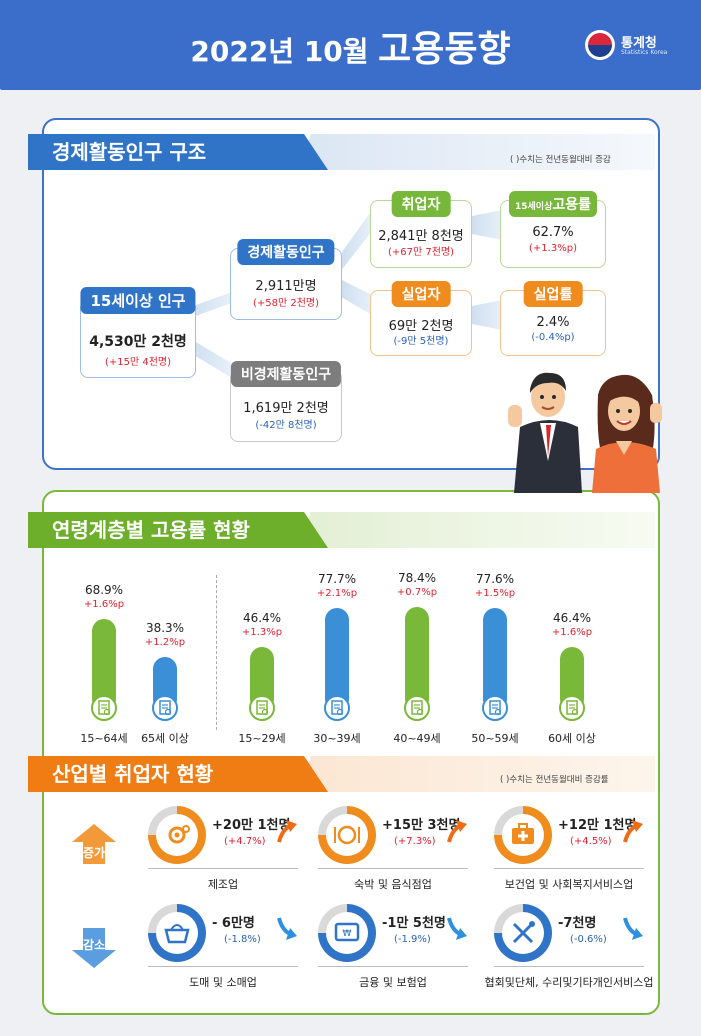 The image size is (701, 1036). What do you see at coordinates (569, 884) in the screenshot?
I see `industry-name: 보건업 및 사회복지서비스업` at bounding box center [569, 884].